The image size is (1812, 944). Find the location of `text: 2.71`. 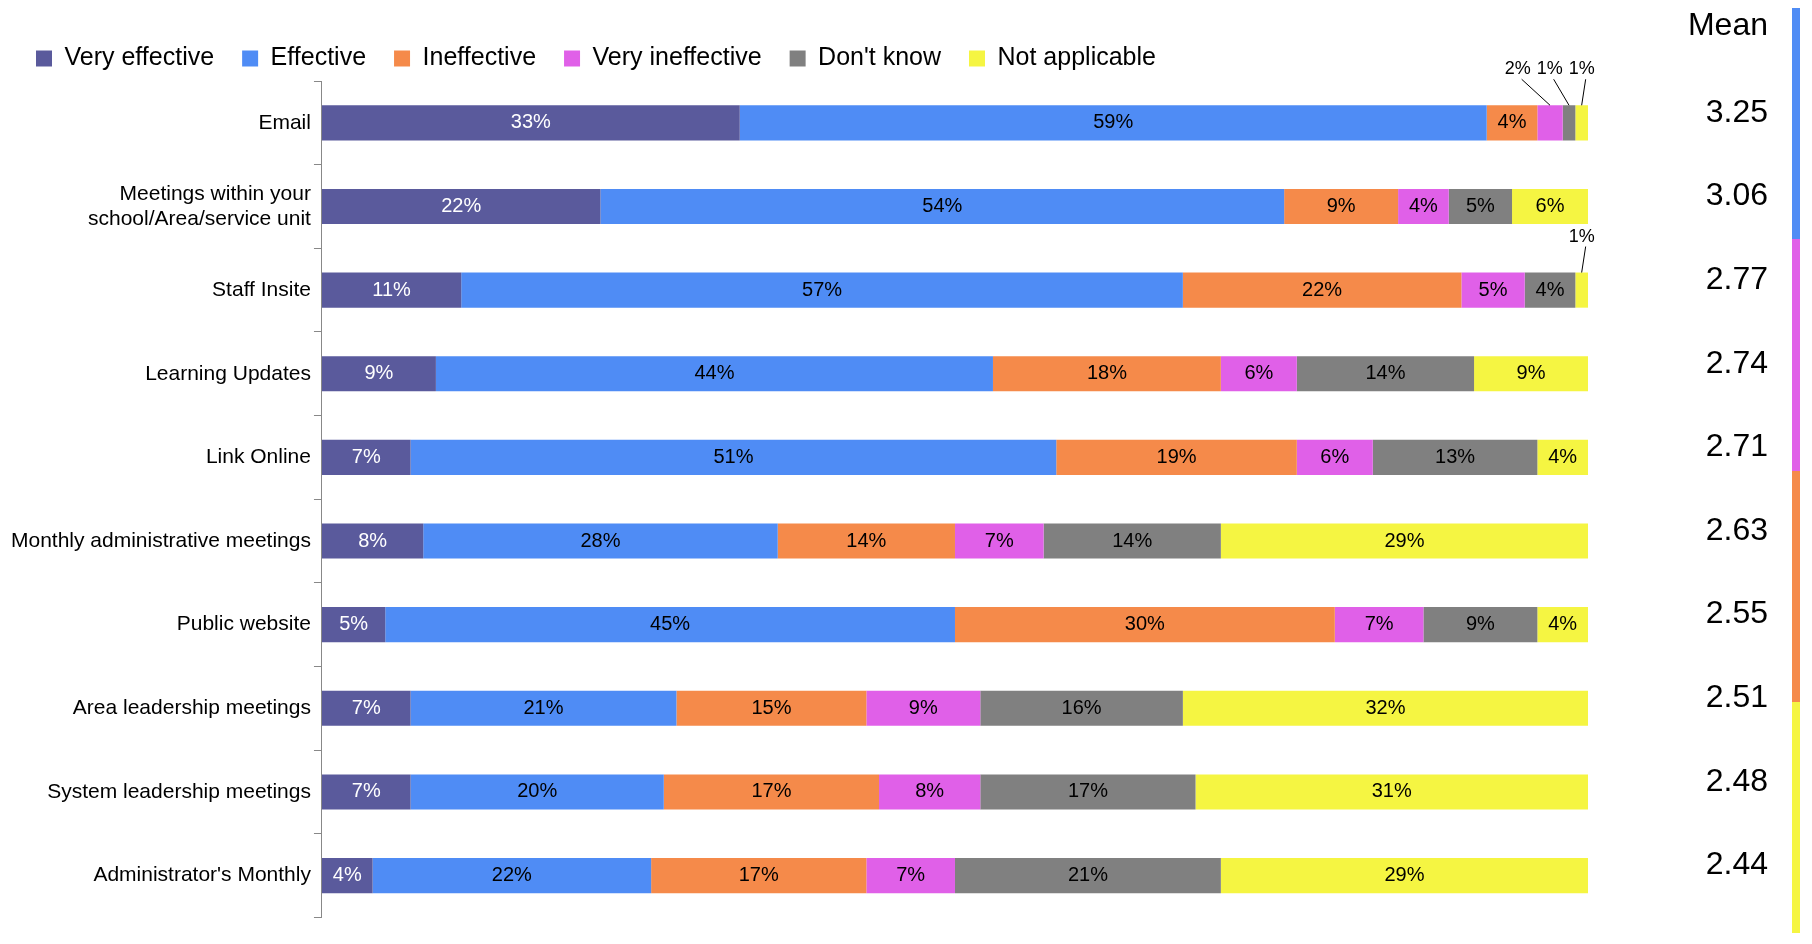

text: 2.71 is located at coordinates (1736, 445).